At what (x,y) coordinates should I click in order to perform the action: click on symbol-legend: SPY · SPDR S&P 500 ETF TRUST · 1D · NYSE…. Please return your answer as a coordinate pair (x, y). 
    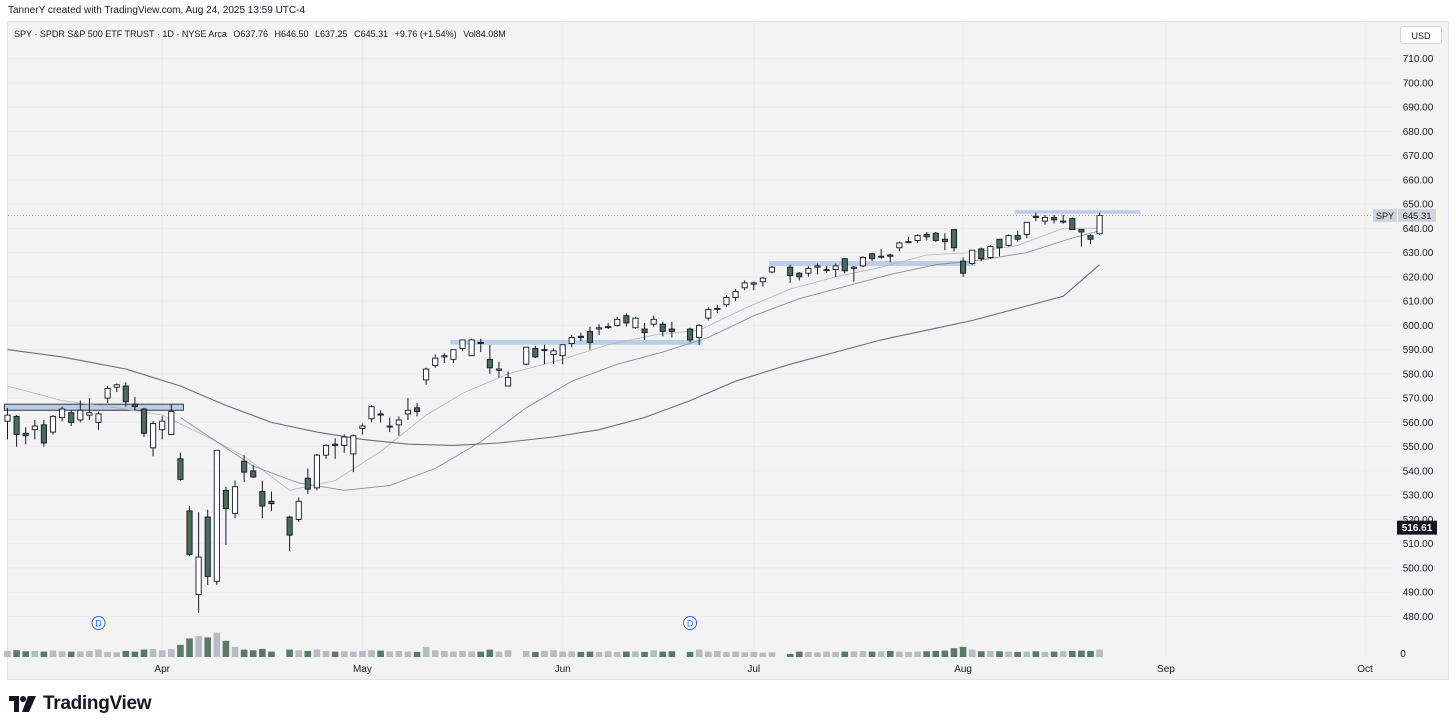
    Looking at the image, I should click on (262, 34).